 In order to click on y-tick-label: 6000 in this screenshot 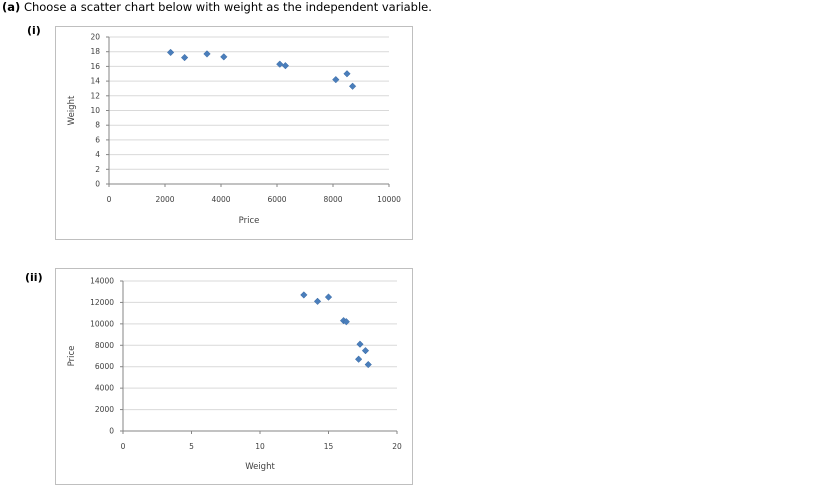, I will do `click(104, 366)`.